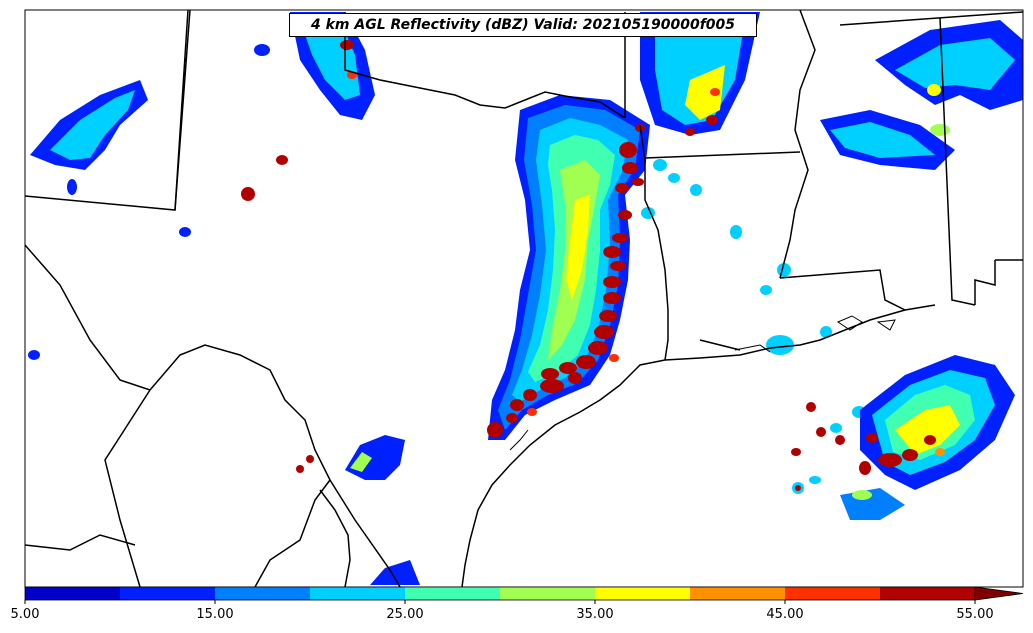 The image size is (1033, 633). What do you see at coordinates (921, 95) in the screenshot?
I see `southeast-storms` at bounding box center [921, 95].